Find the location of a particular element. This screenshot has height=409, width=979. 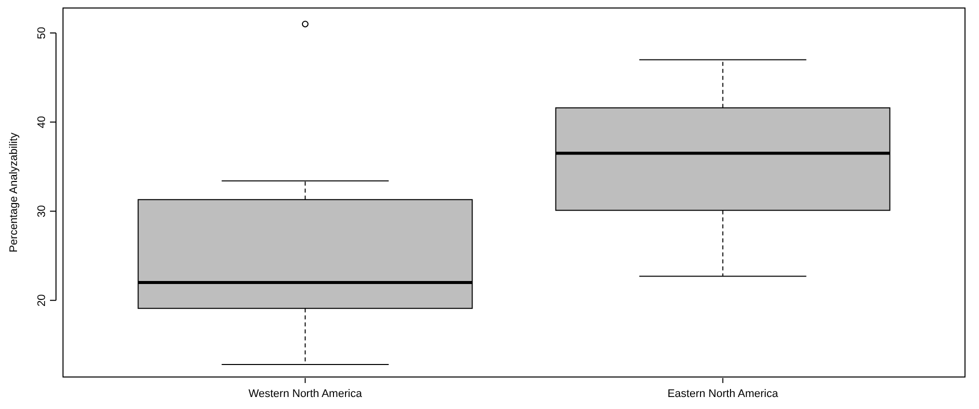

x-tick-label: Western North America is located at coordinates (305, 394).